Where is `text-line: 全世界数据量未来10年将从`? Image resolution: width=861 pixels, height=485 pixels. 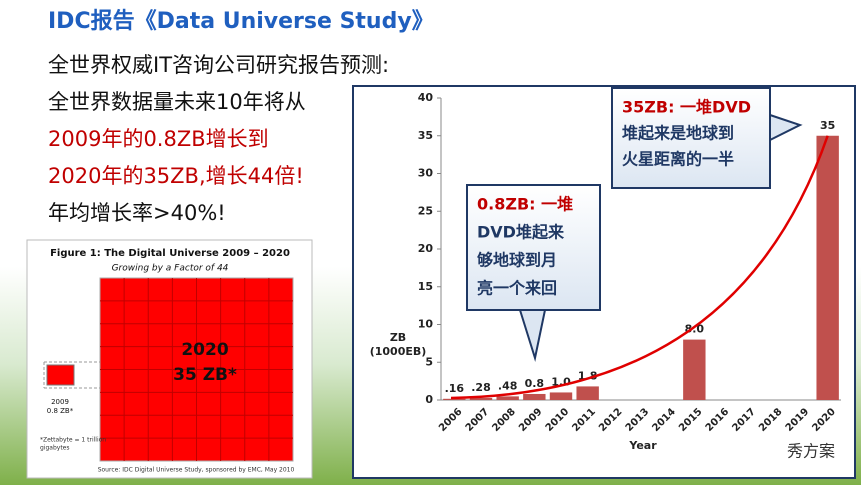
text-line: 全世界数据量未来10年将从 is located at coordinates (177, 102).